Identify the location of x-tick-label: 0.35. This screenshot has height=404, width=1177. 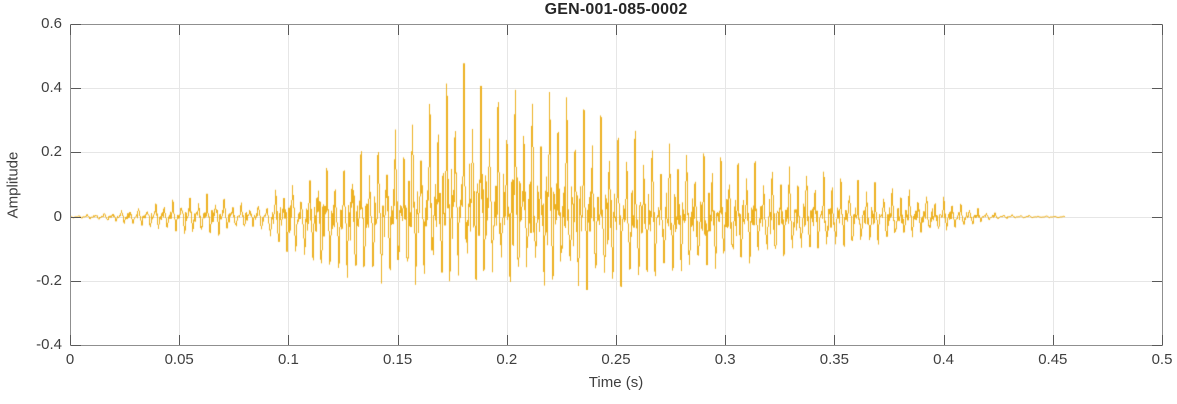
(834, 359).